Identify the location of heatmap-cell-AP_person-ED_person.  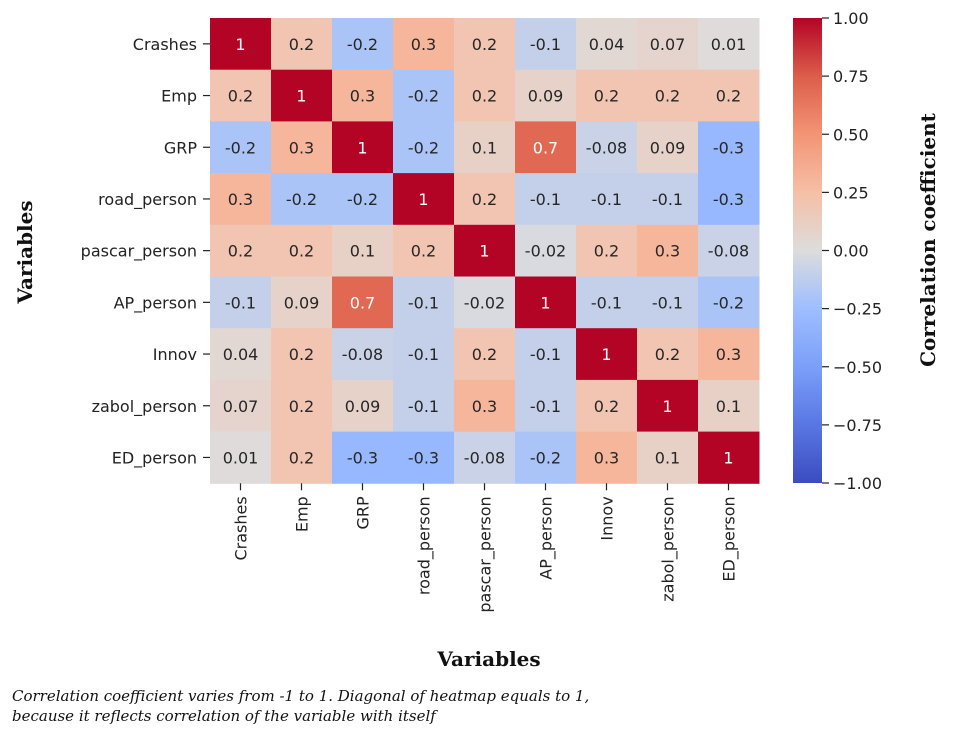
(729, 302).